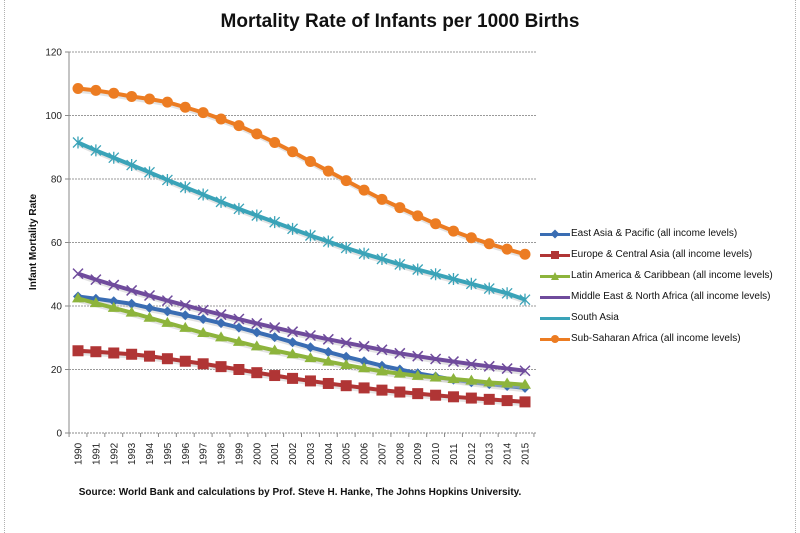 This screenshot has width=800, height=533. Describe the element at coordinates (490, 453) in the screenshot. I see `x-tick-label: 2013` at that location.